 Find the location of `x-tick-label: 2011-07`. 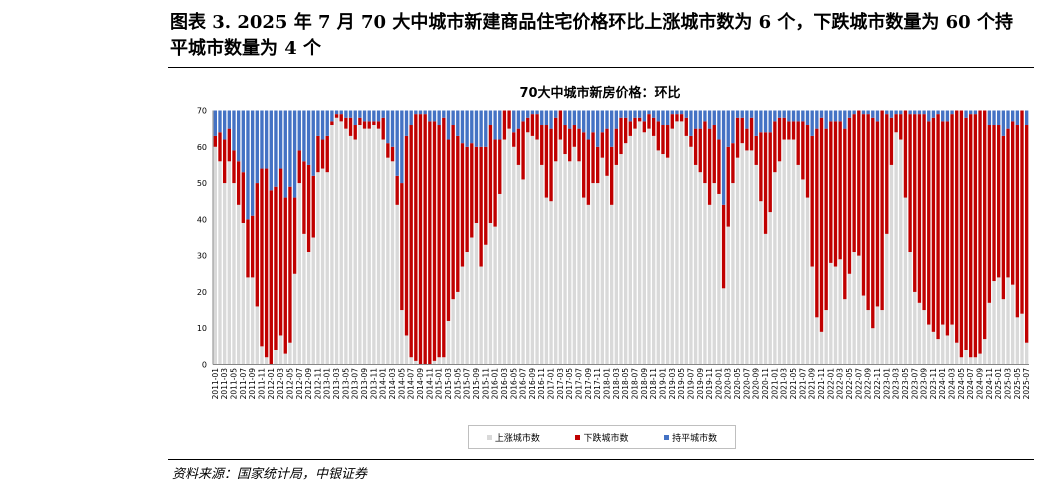

x-tick-label: 2011-07 is located at coordinates (243, 384).